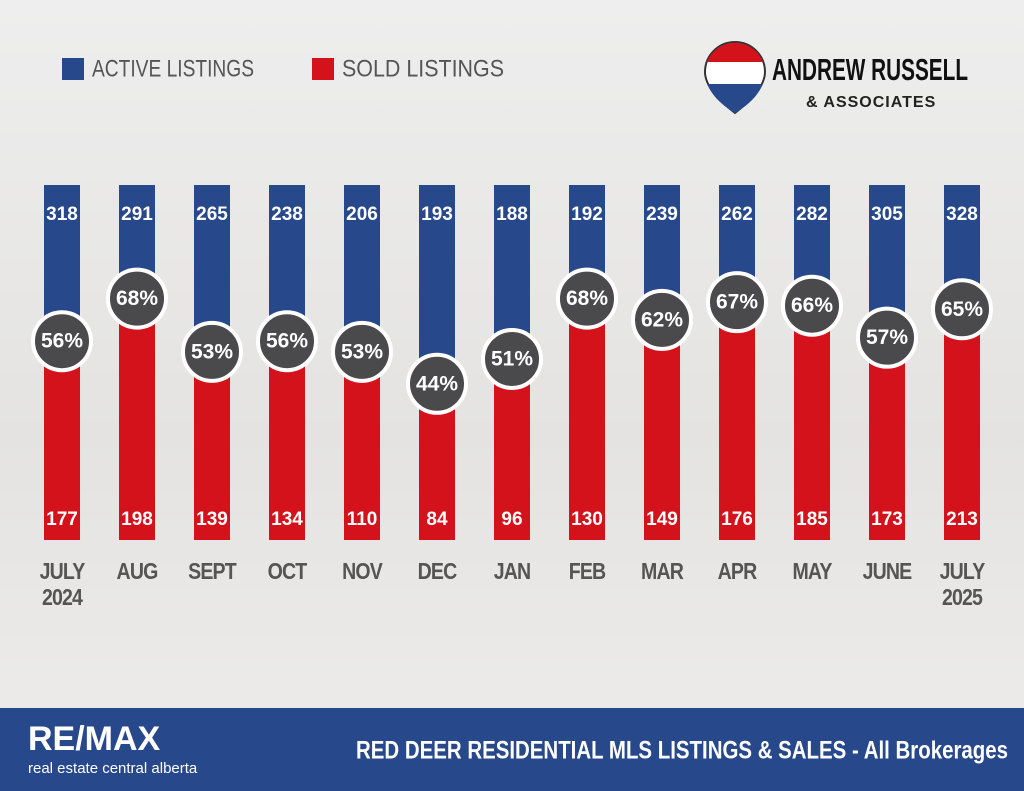  What do you see at coordinates (362, 519) in the screenshot?
I see `sold-value: 110` at bounding box center [362, 519].